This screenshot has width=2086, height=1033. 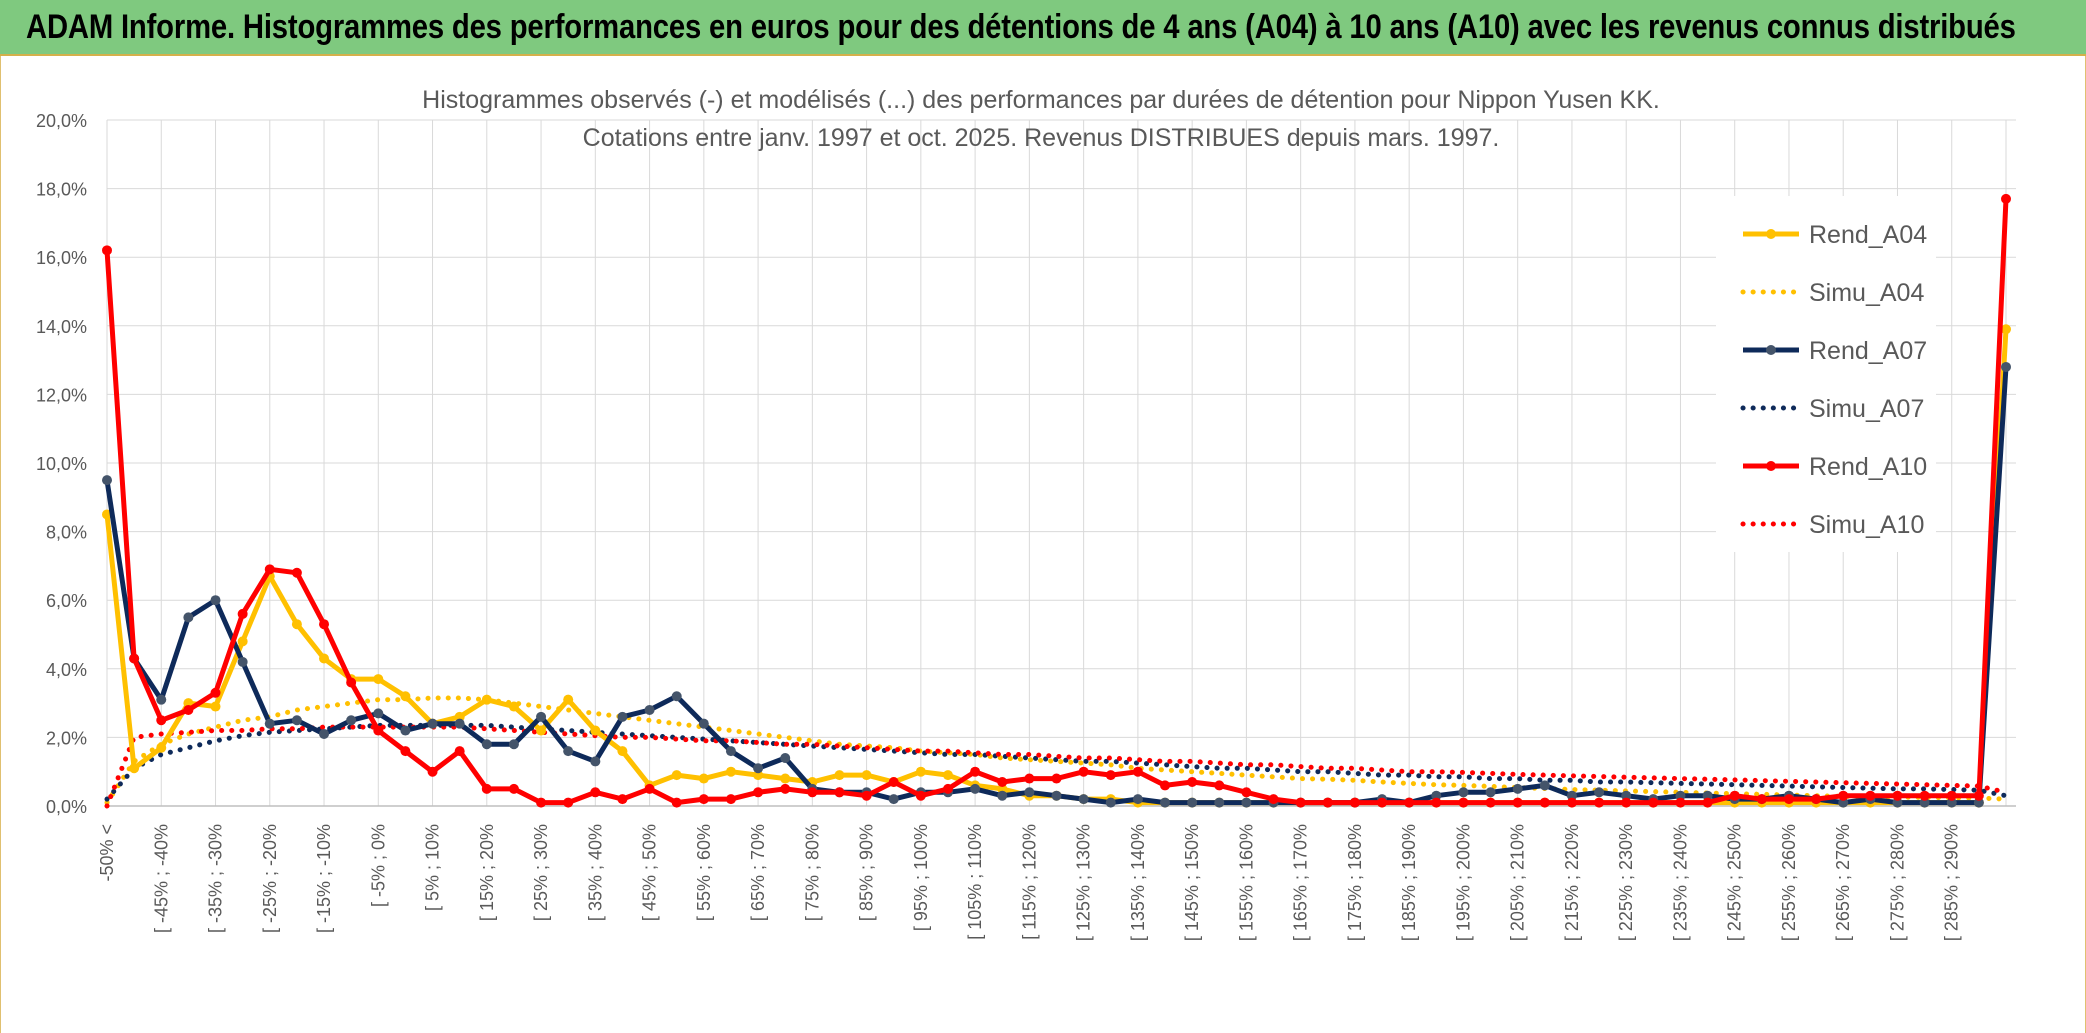 What do you see at coordinates (1835, 467) in the screenshot?
I see `legend-item: Rend_A10` at bounding box center [1835, 467].